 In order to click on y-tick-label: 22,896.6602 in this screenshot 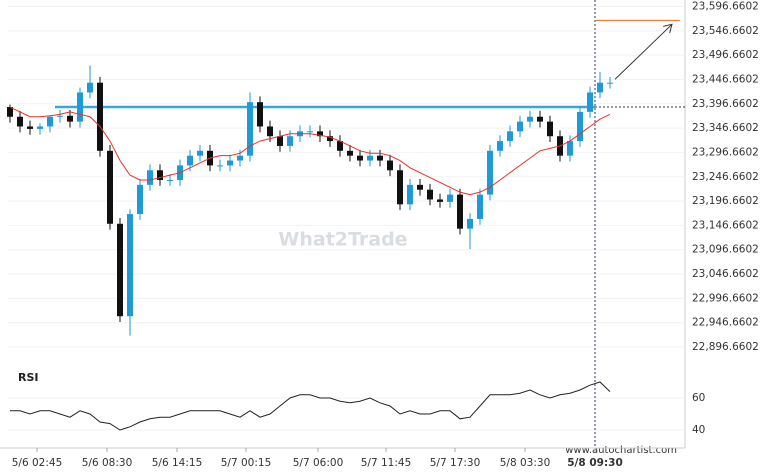, I will do `click(725, 347)`.